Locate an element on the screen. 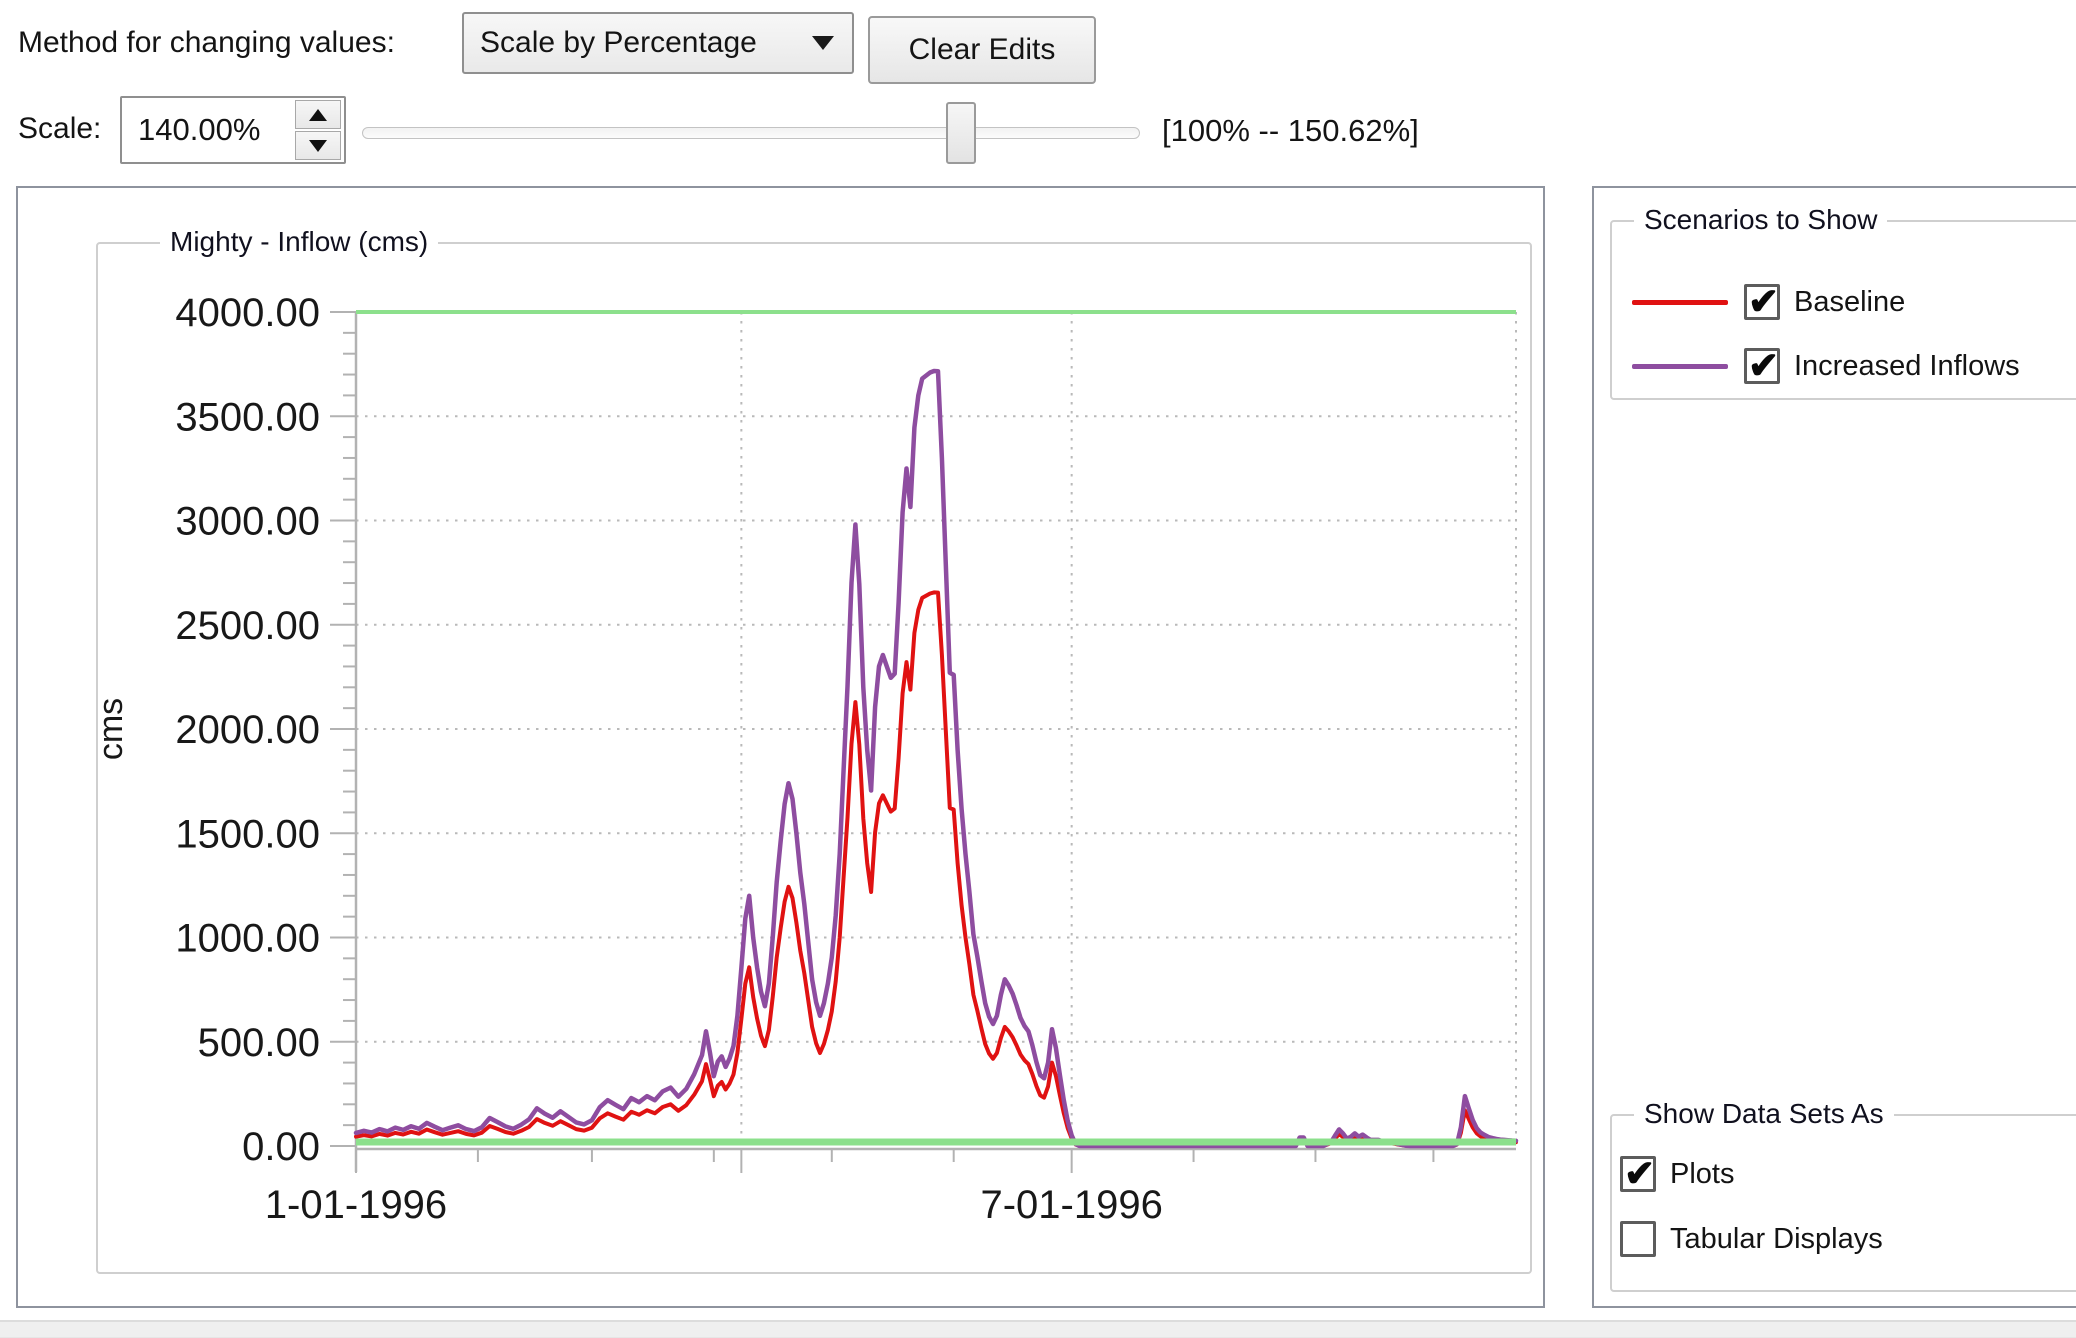  svg-text: 7-01-1996 is located at coordinates (1071, 1205).